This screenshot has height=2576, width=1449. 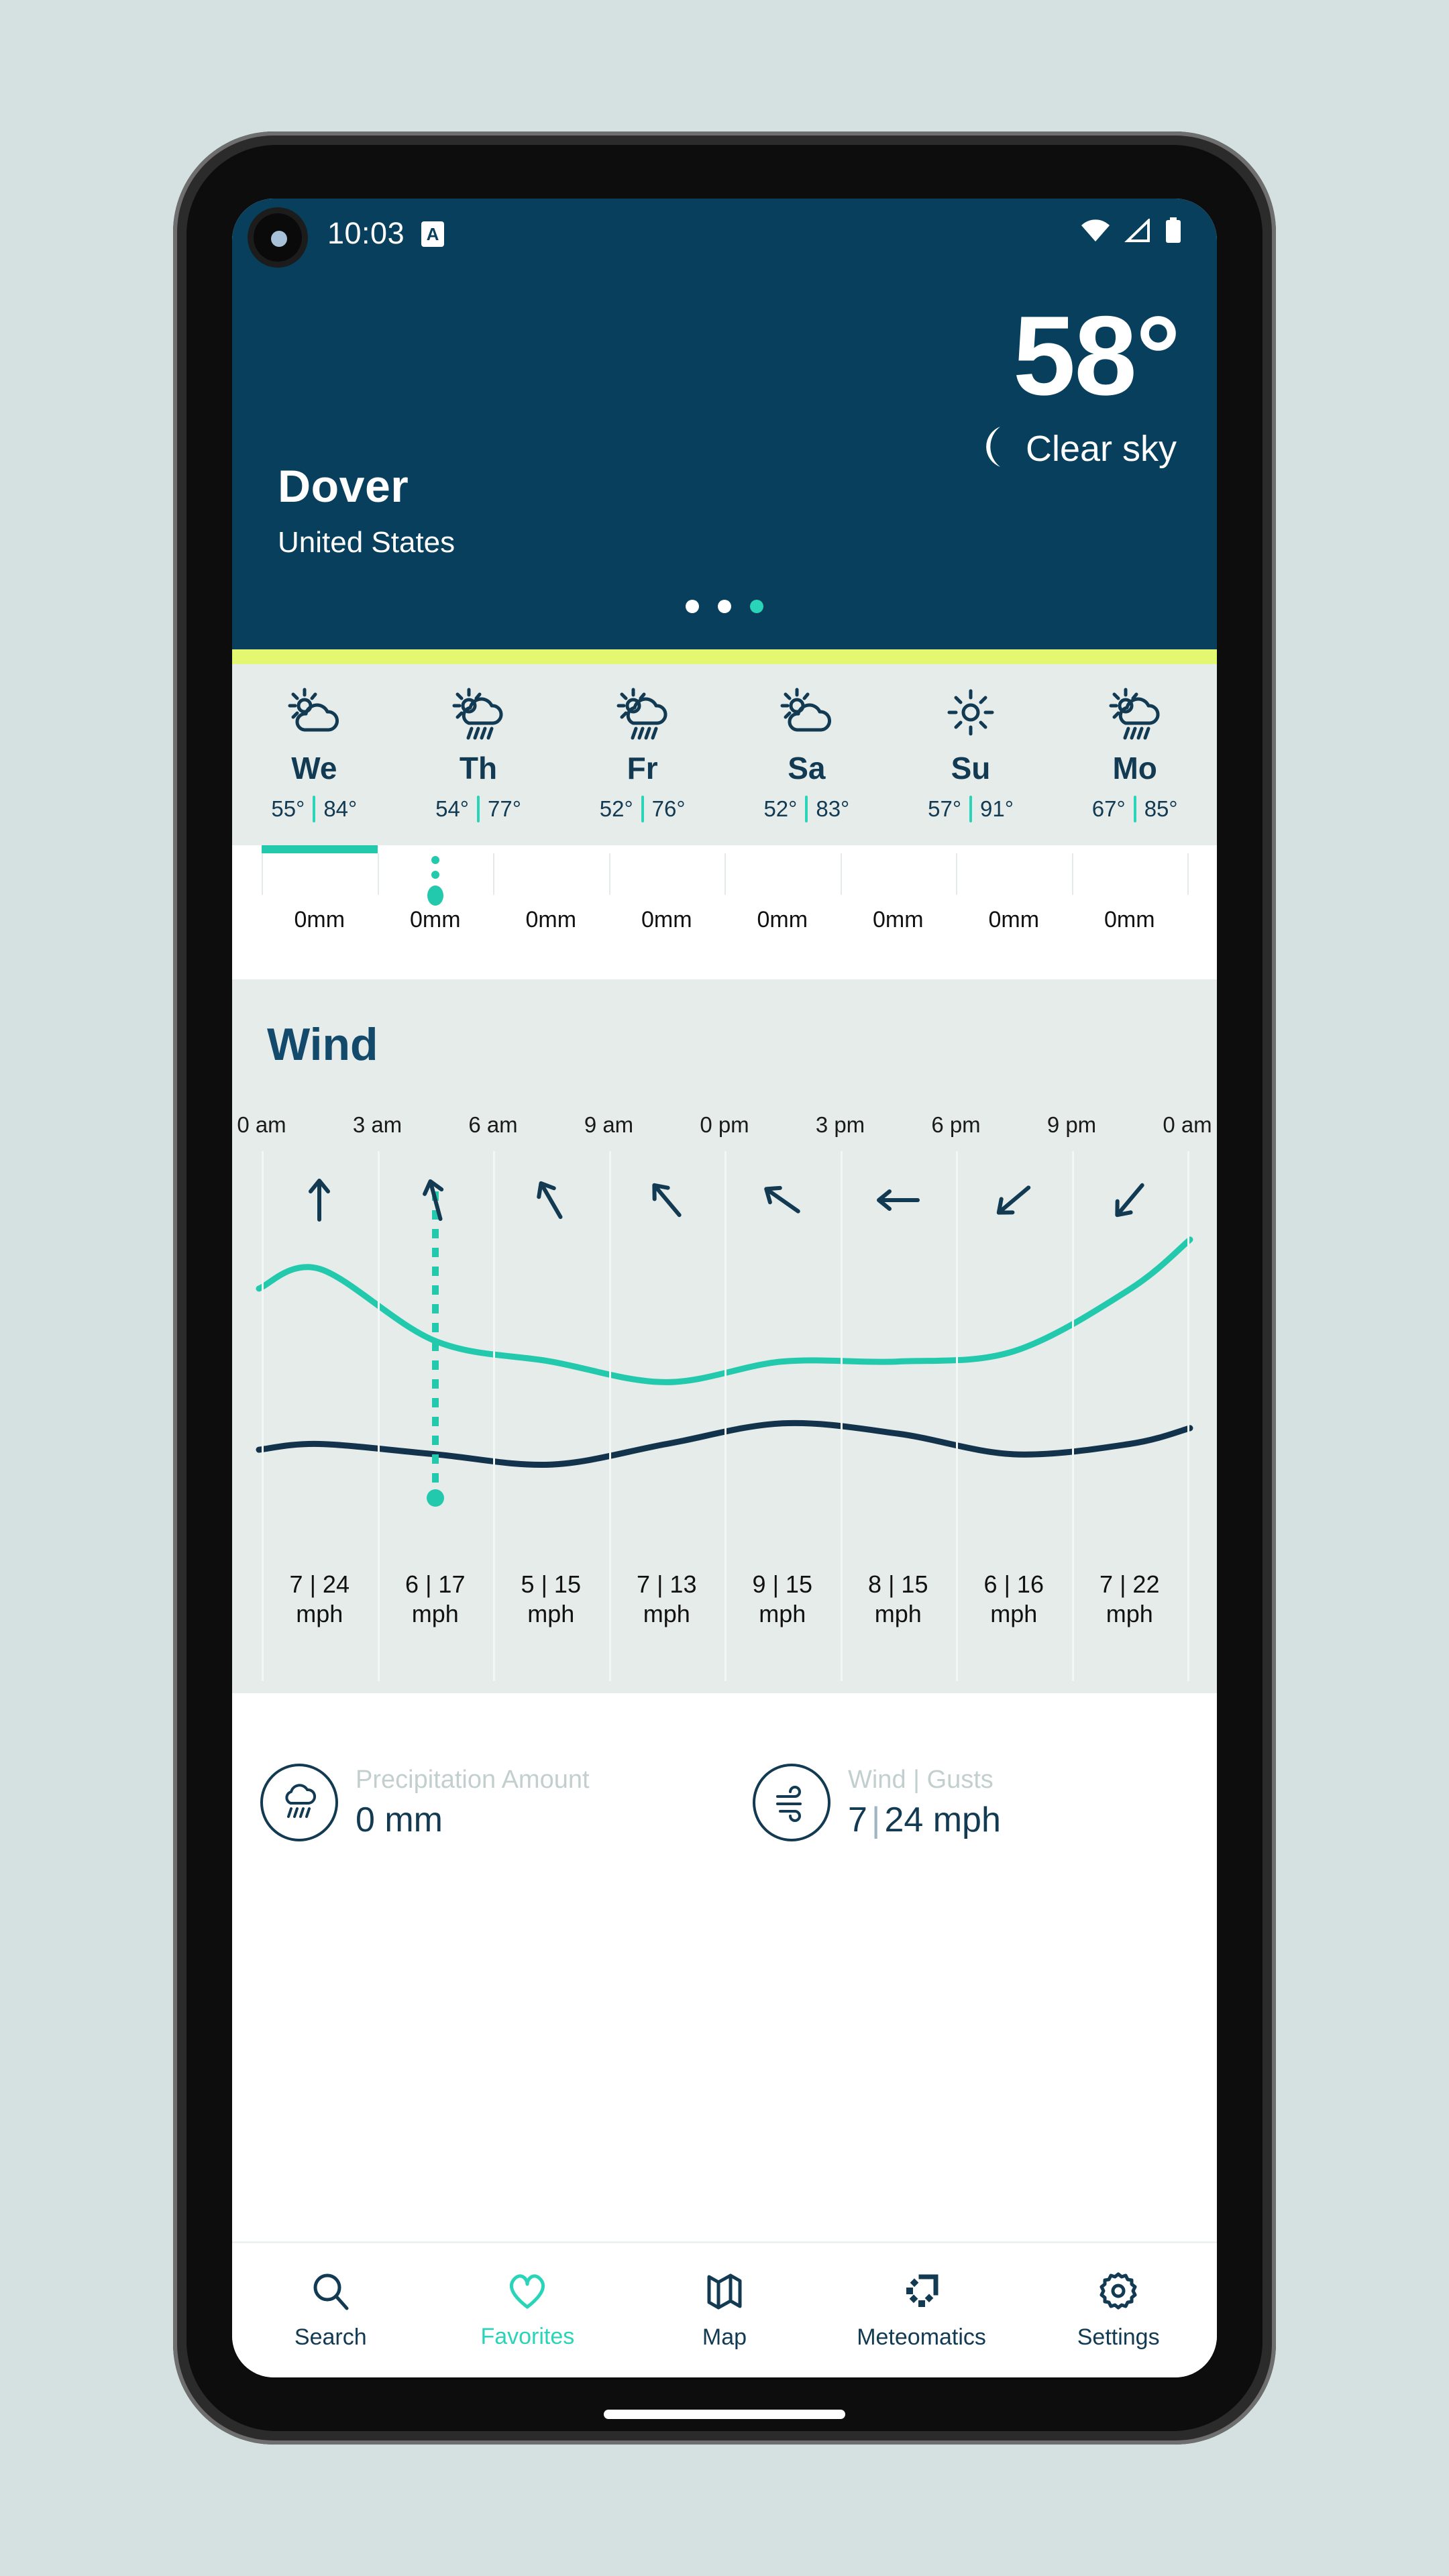 I want to click on day-column-mo: Mo 67° 85°, so click(x=1135, y=754).